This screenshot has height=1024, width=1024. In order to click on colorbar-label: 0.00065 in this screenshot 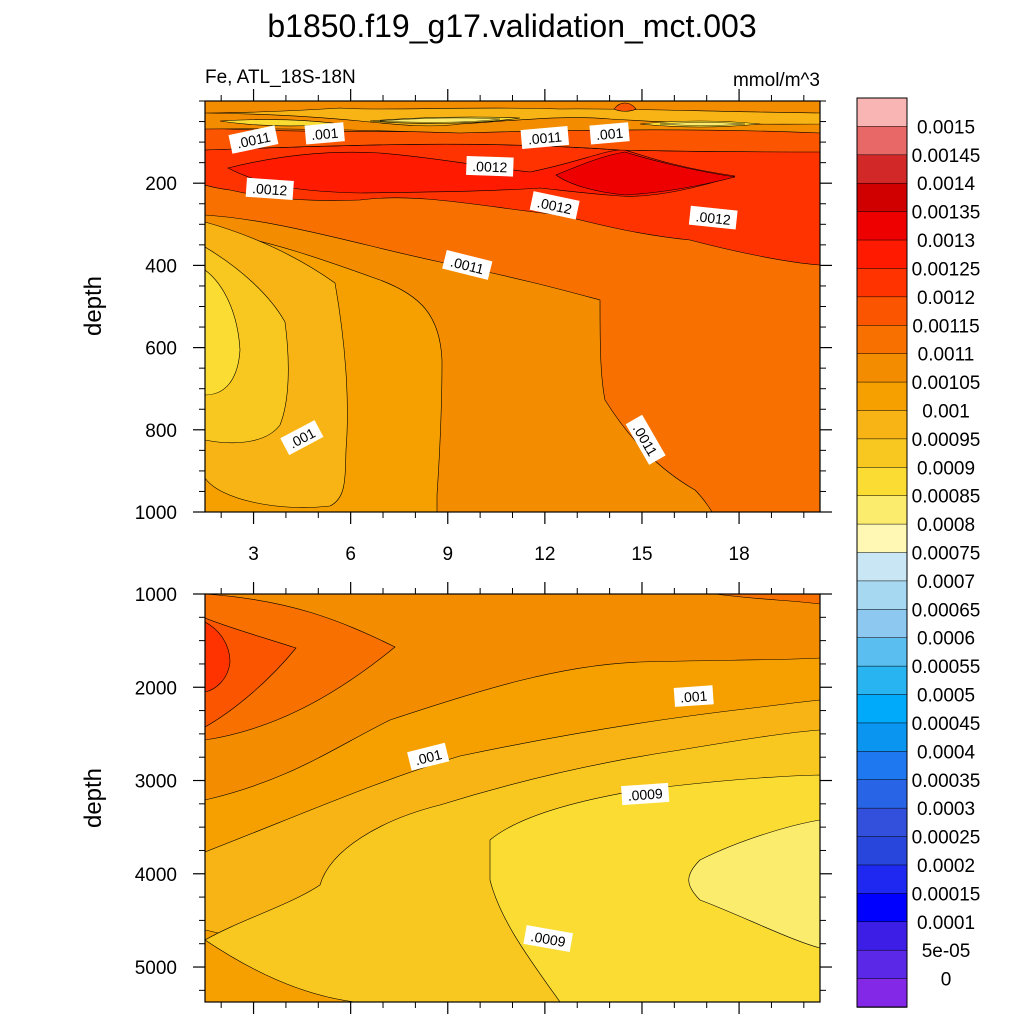, I will do `click(946, 610)`.